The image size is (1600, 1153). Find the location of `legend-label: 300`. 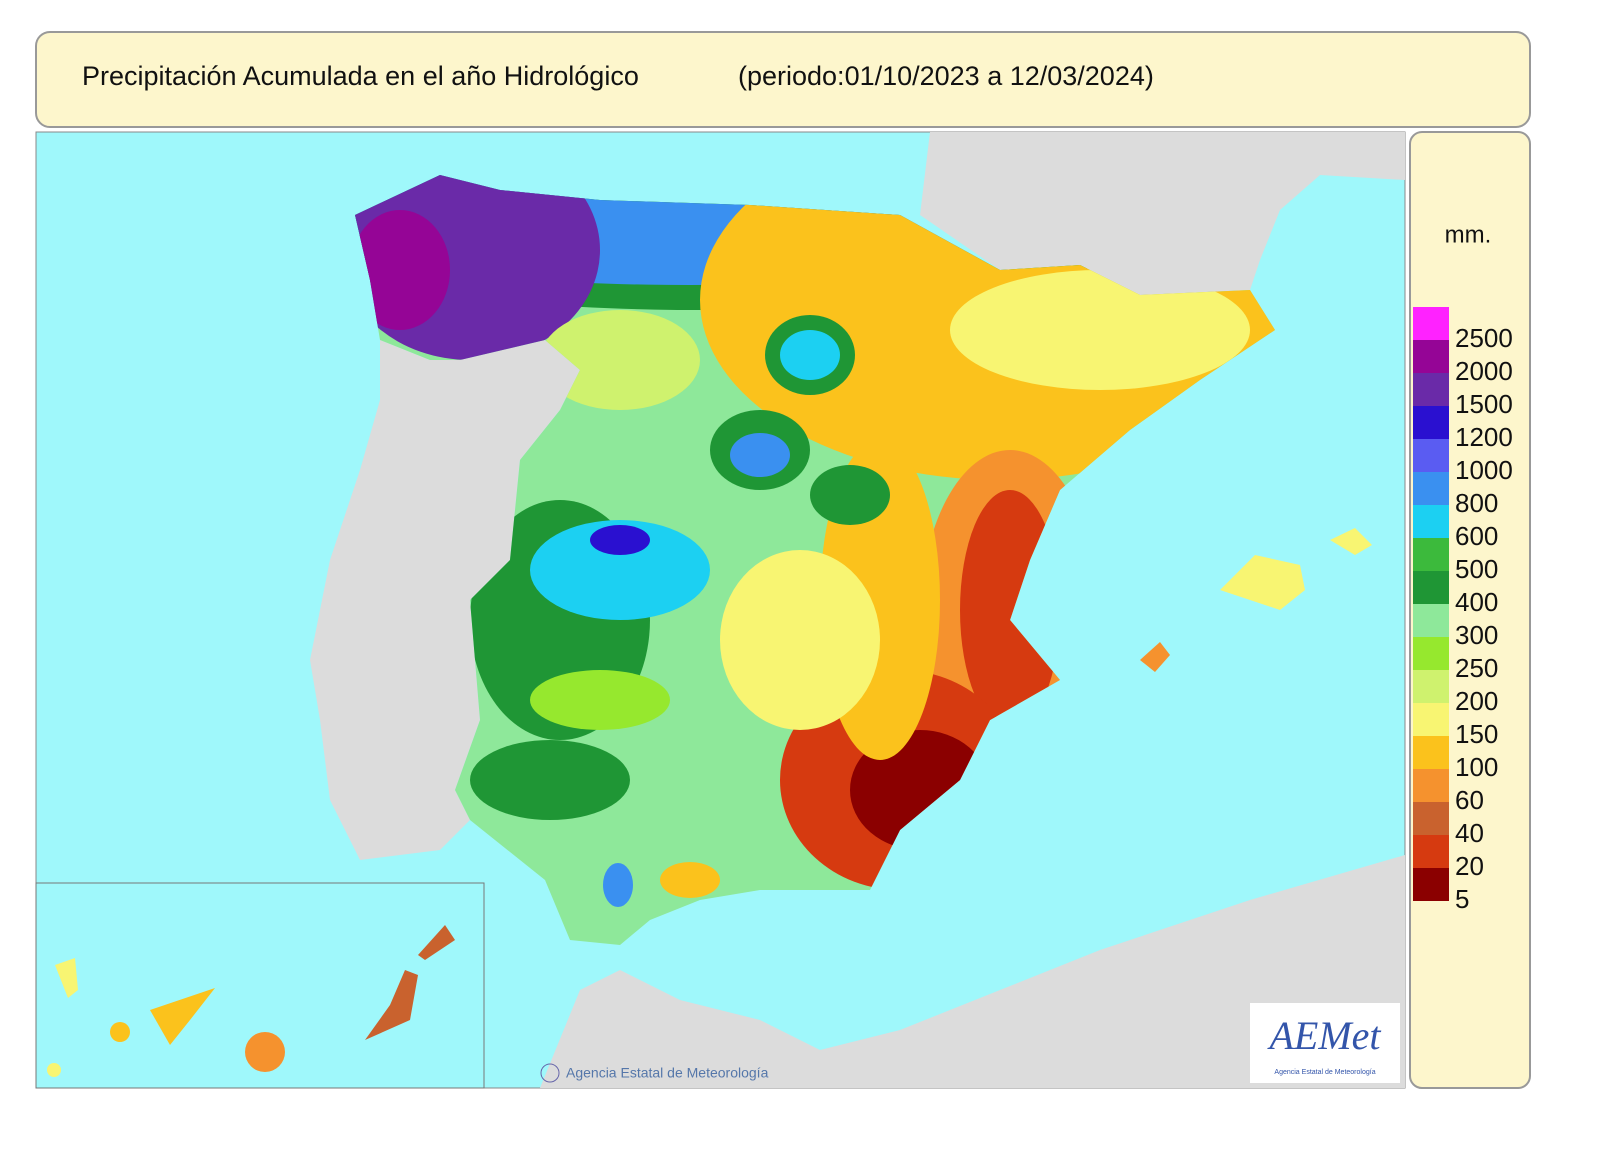

legend-label: 300 is located at coordinates (1476, 635).